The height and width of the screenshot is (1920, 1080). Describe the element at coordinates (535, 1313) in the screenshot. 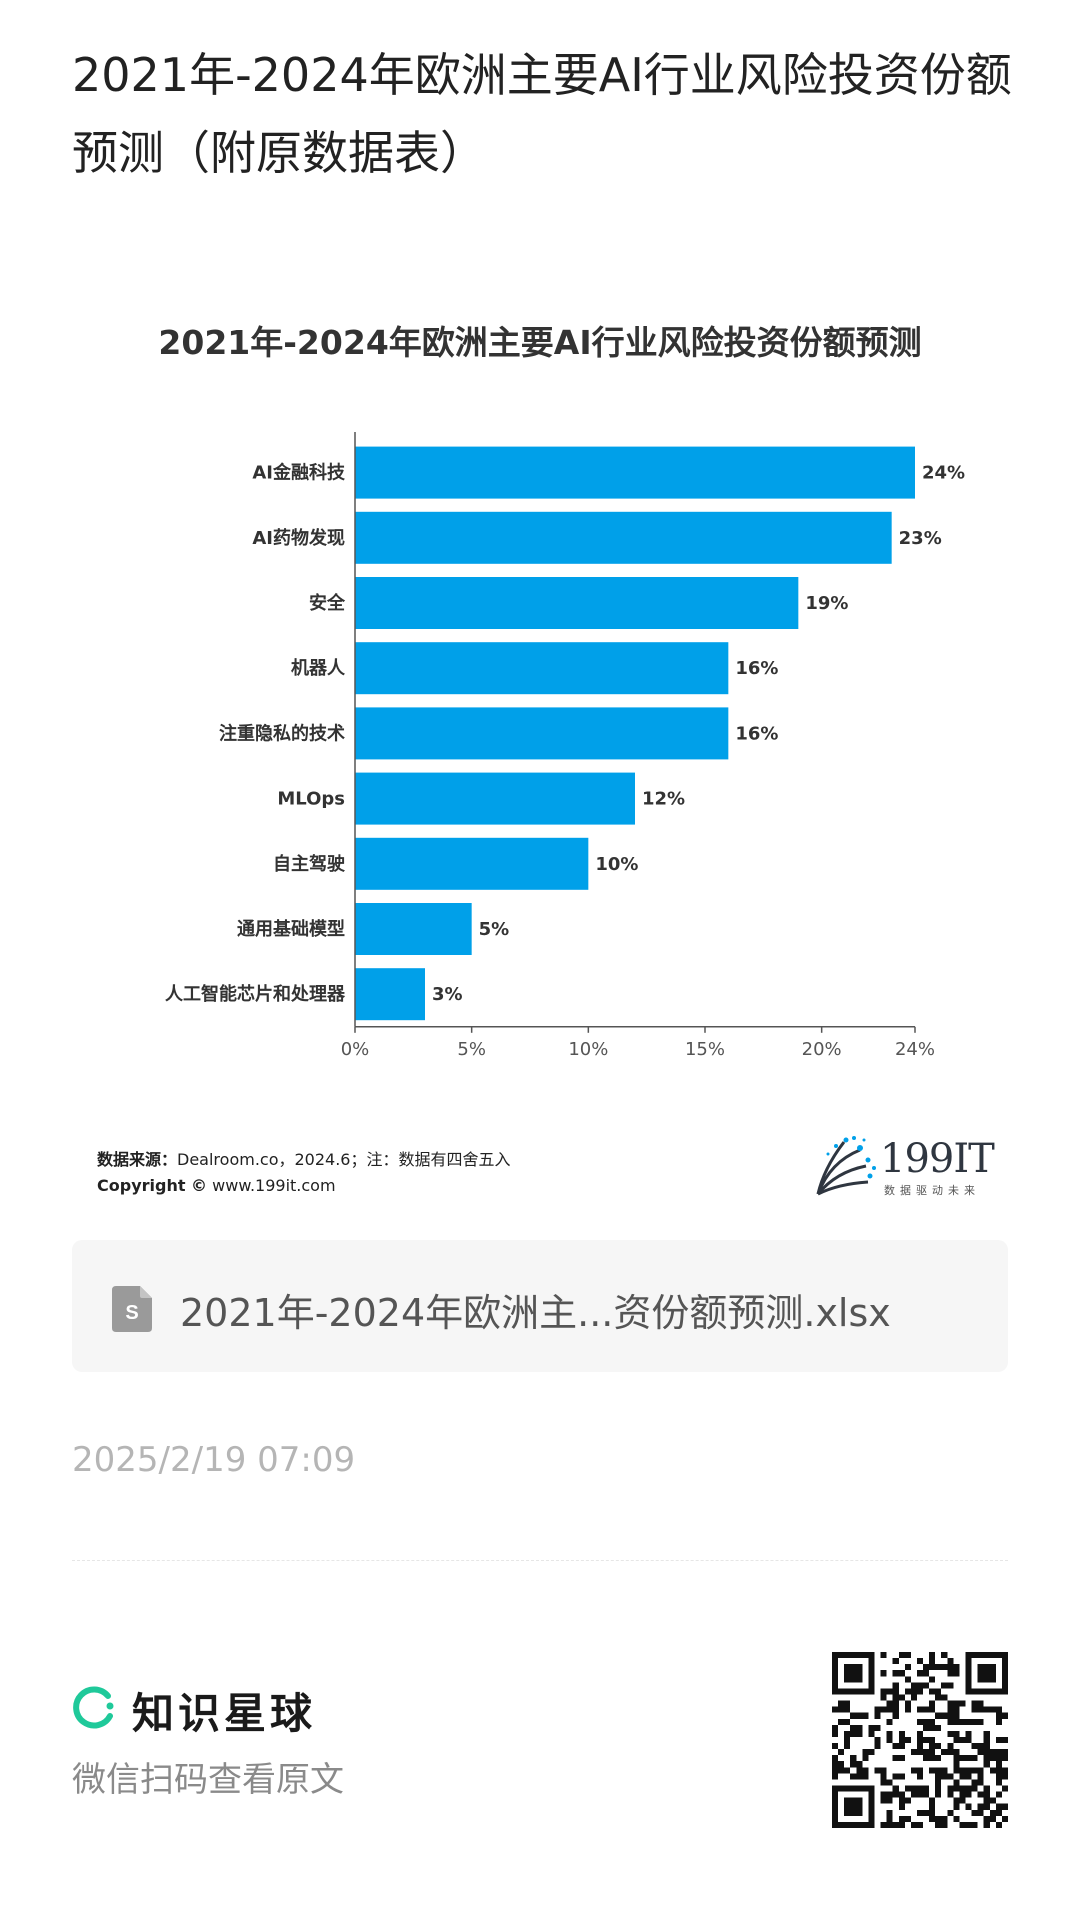

I see `attachment-file-name: 2021年-2024年欧洲主...资份额预测.xlsx` at that location.